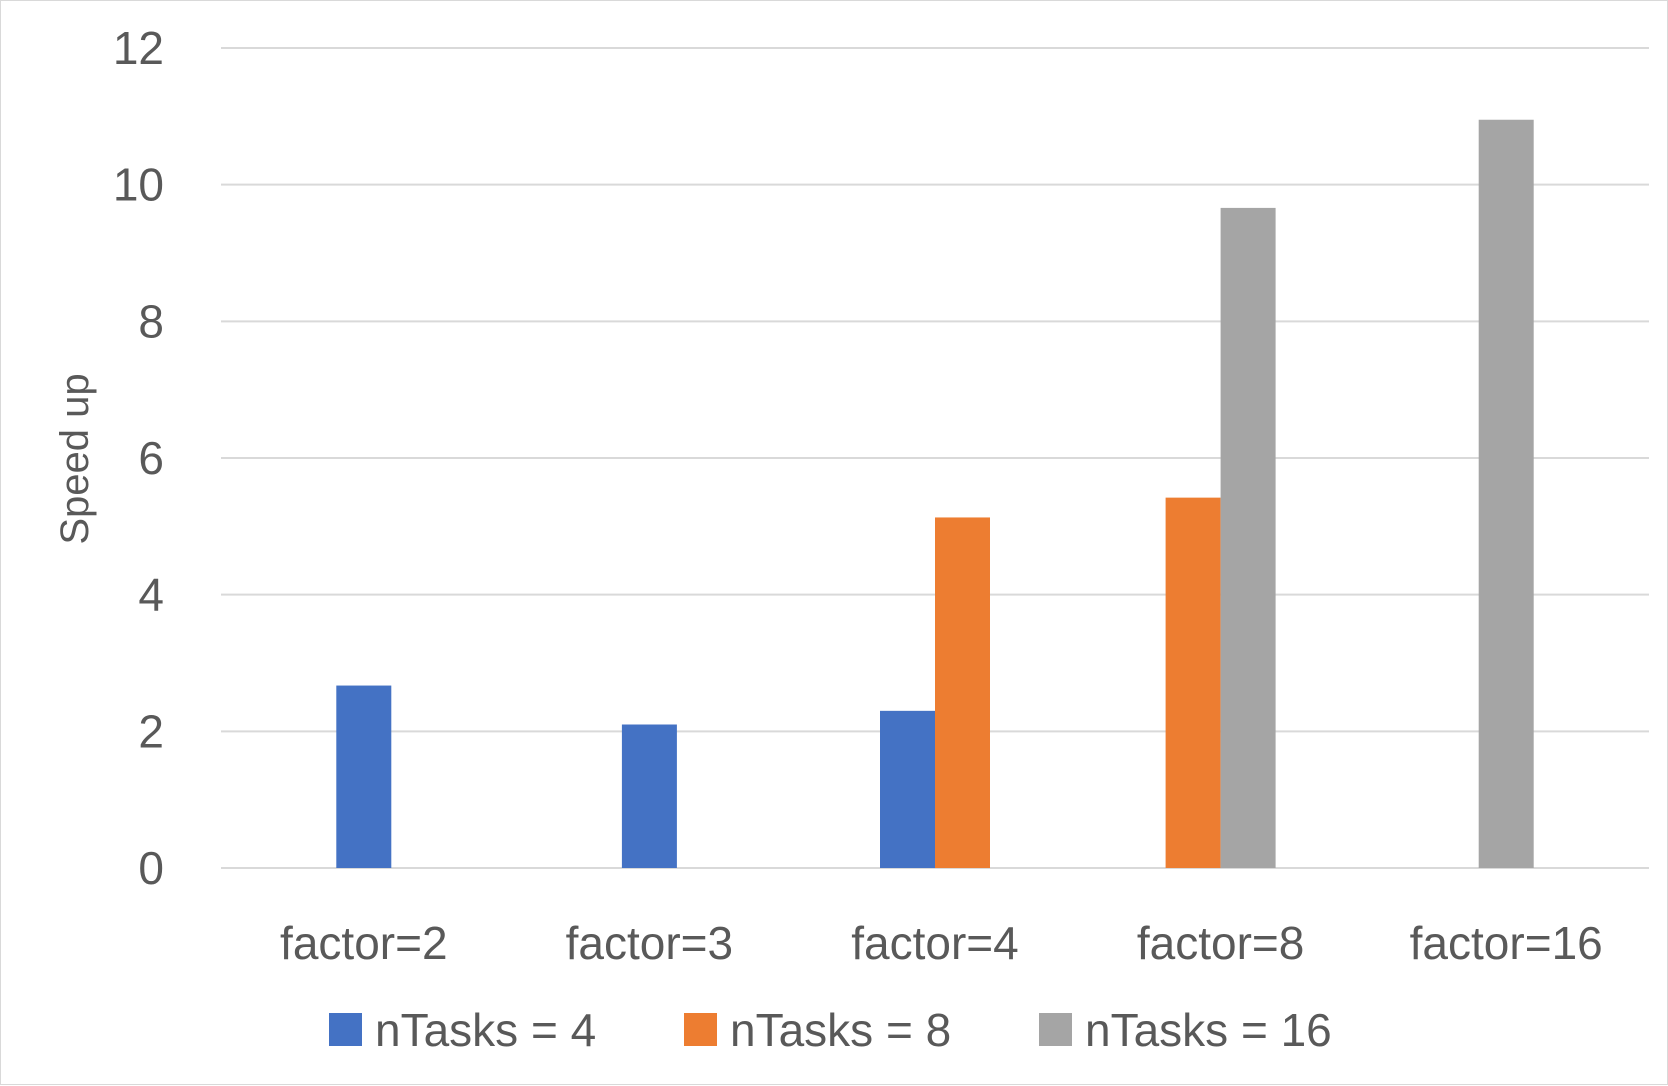 The image size is (1668, 1086). What do you see at coordinates (151, 321) in the screenshot?
I see `y-tick-label: 8` at bounding box center [151, 321].